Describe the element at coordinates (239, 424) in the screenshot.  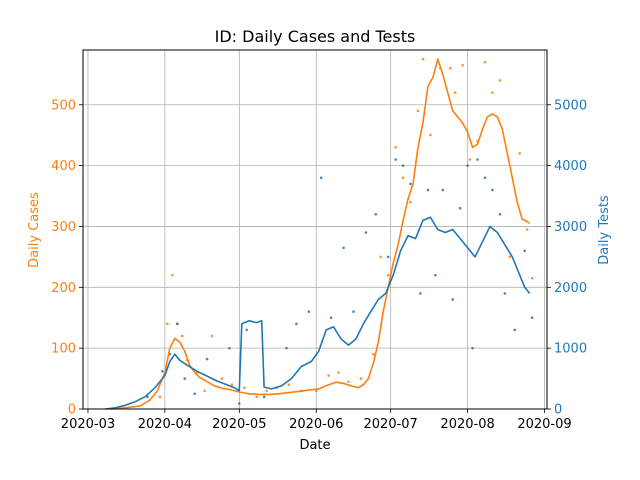
I see `x-tick-label: 2020-05` at that location.